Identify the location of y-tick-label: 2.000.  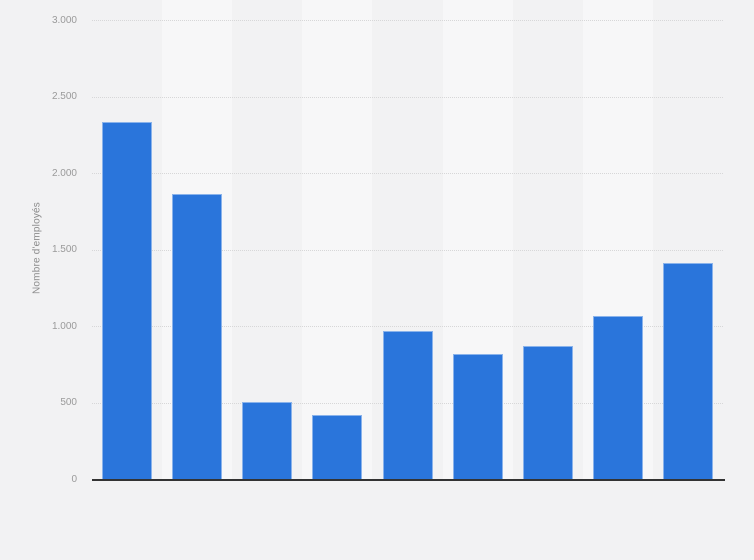
(64, 173).